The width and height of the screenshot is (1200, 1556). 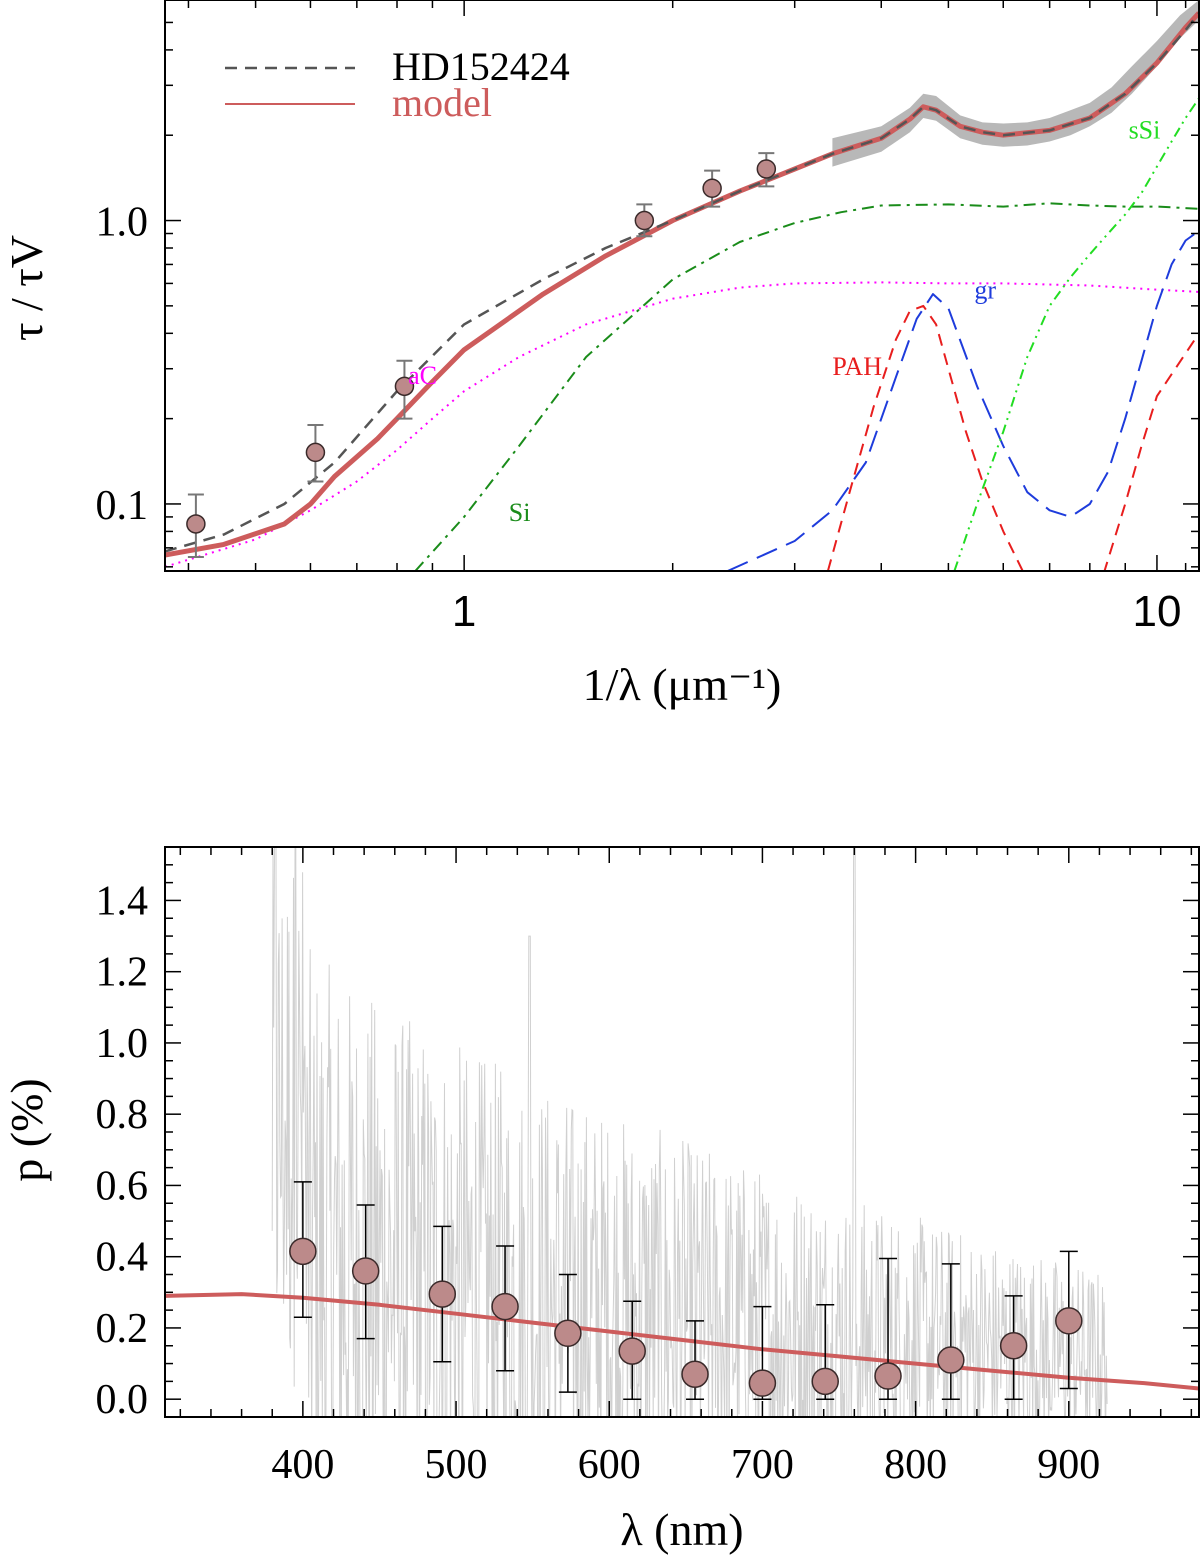 I want to click on legend: HD152424 model, so click(x=397, y=84).